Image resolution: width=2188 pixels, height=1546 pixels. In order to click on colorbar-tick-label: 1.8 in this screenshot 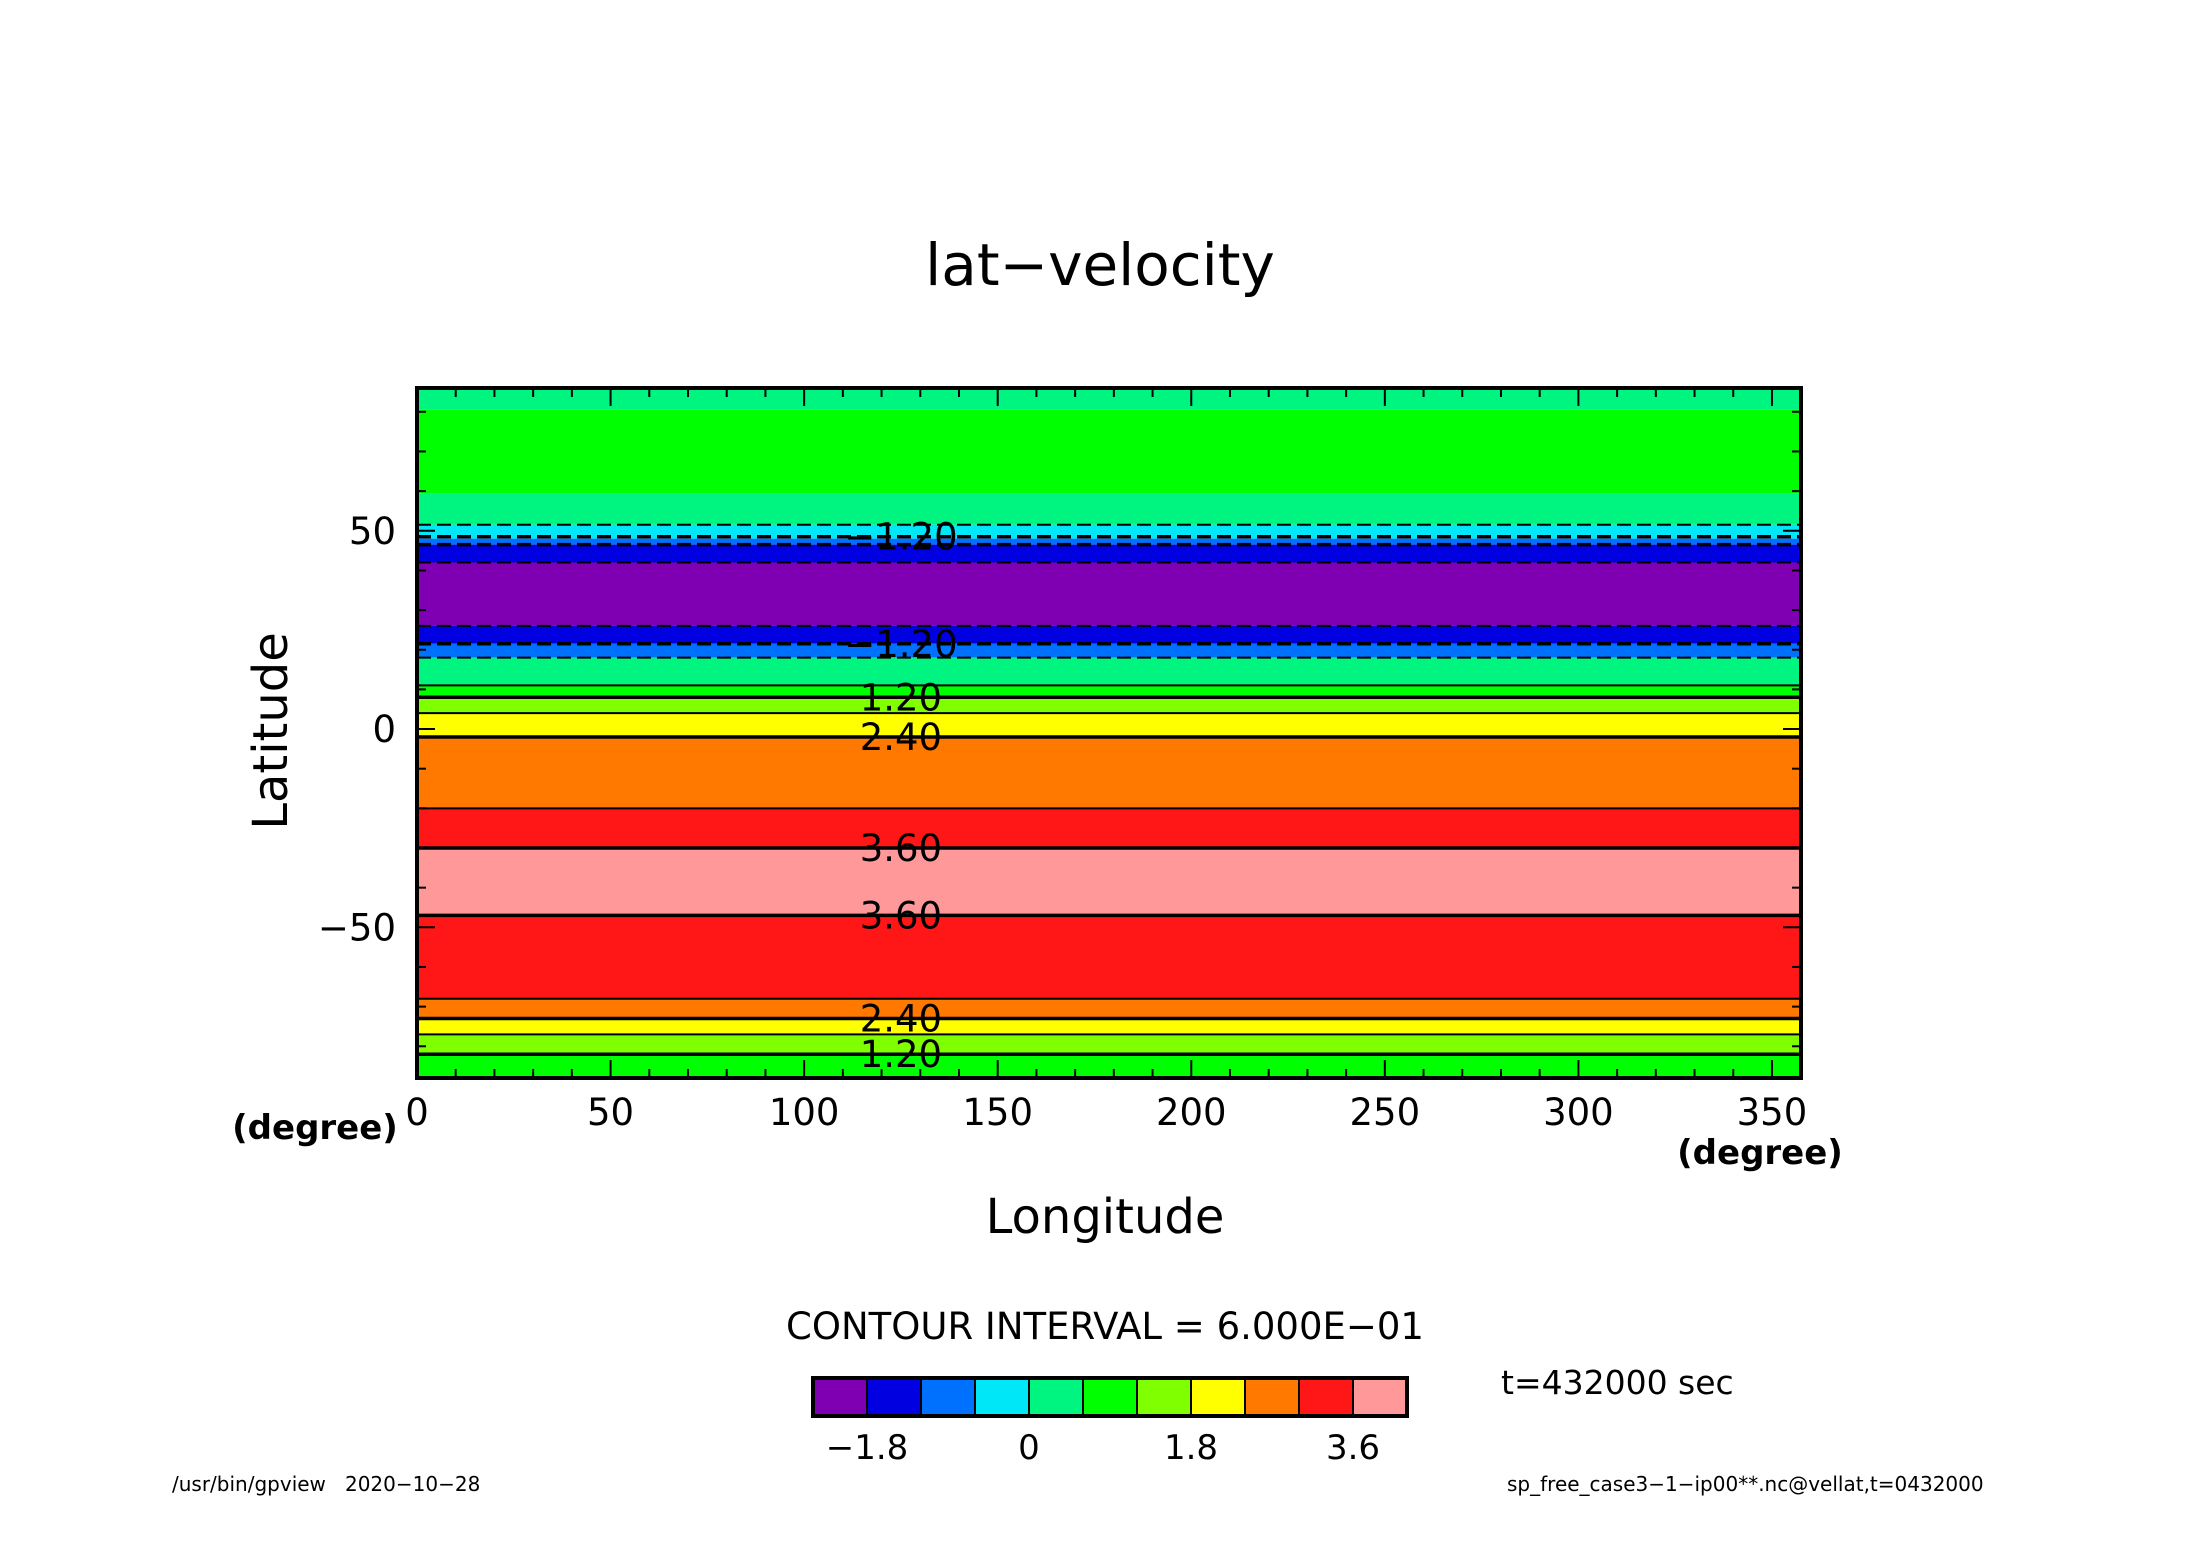, I will do `click(1191, 1448)`.